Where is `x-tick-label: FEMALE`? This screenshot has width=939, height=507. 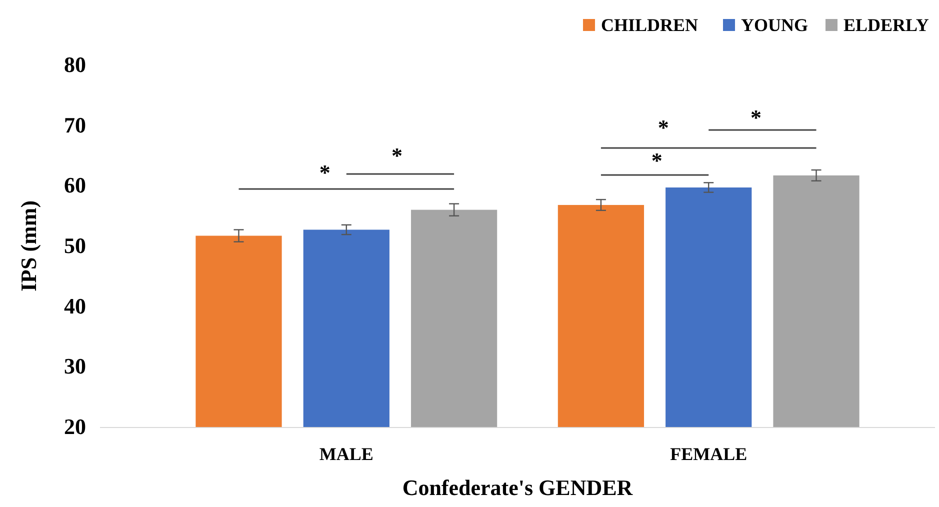 x-tick-label: FEMALE is located at coordinates (709, 454).